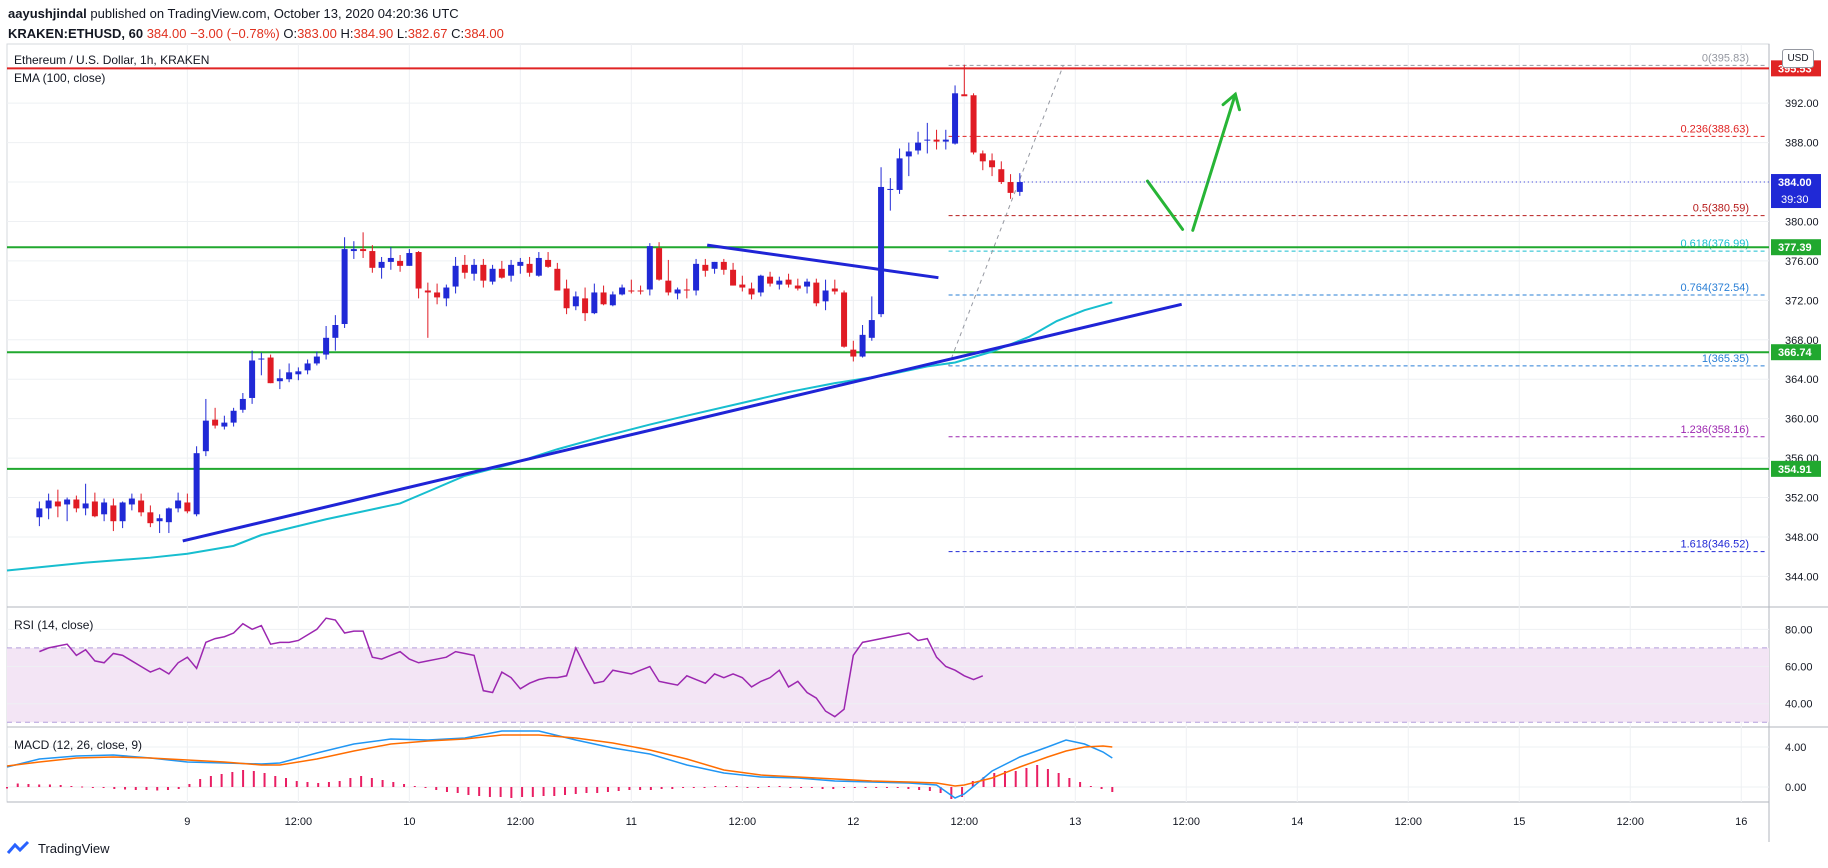 The image size is (1828, 868). What do you see at coordinates (187, 822) in the screenshot?
I see `x-tick-label: 9` at bounding box center [187, 822].